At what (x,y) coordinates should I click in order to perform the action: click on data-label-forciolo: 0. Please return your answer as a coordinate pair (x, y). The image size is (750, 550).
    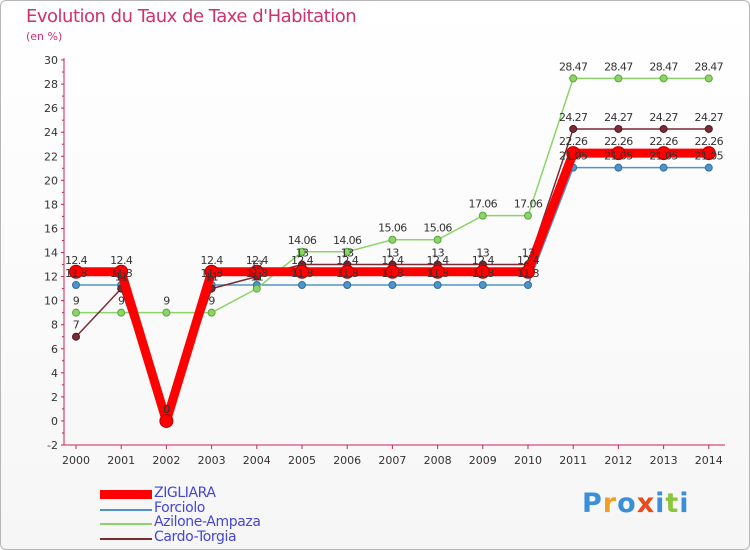
    Looking at the image, I should click on (166, 409).